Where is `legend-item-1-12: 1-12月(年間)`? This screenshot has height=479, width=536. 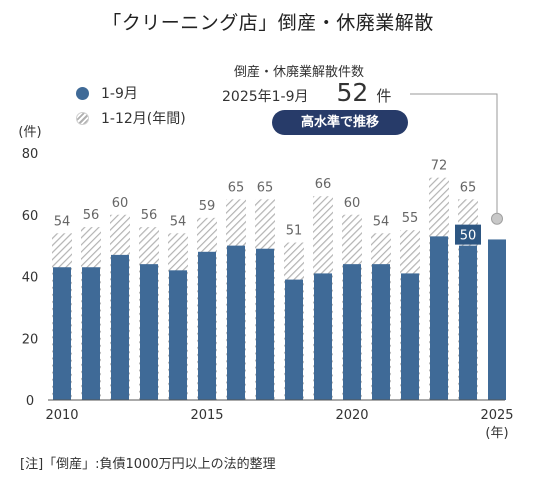
legend-item-1-12: 1-12月(年間) is located at coordinates (131, 118).